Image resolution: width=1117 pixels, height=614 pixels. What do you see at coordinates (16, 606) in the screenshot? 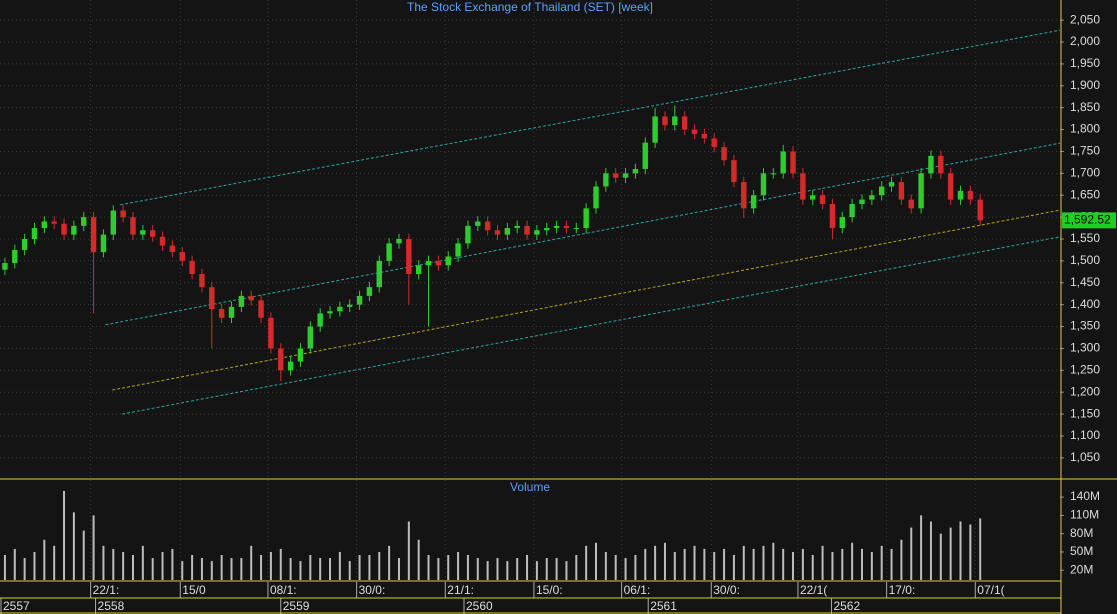
I see `year-label: 2557` at bounding box center [16, 606].